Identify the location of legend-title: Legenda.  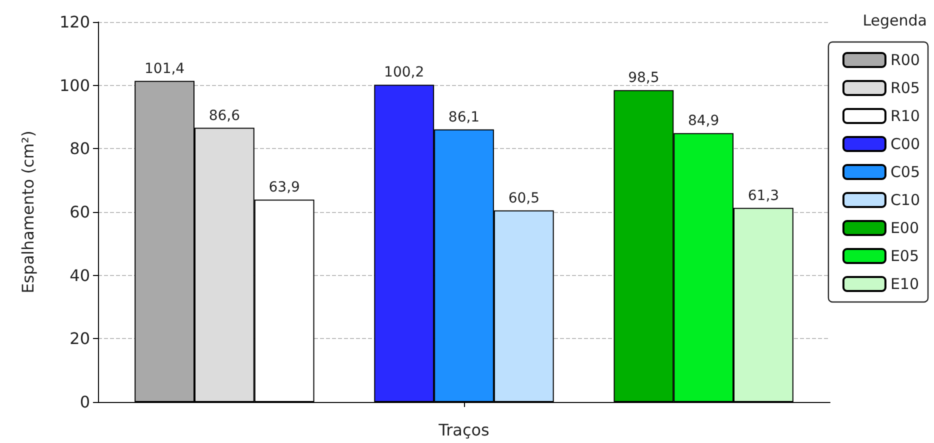
(895, 21).